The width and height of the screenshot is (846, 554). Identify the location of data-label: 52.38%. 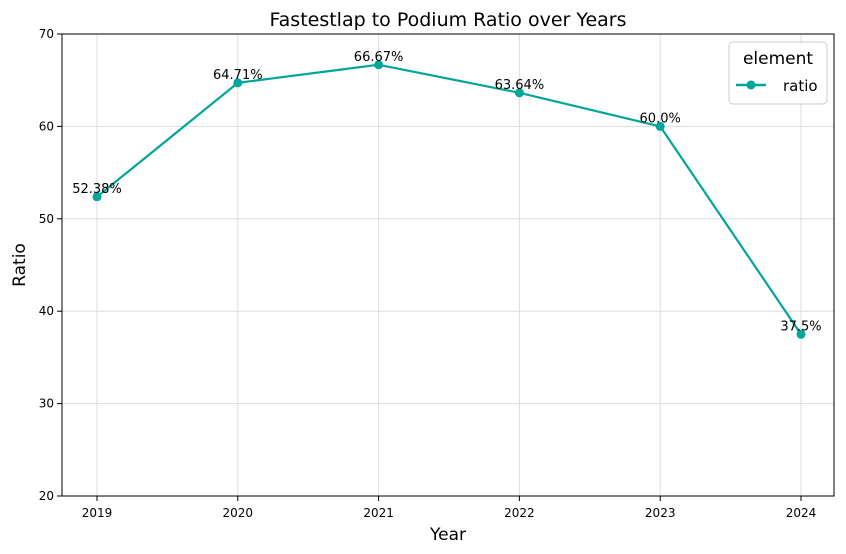
(97, 189).